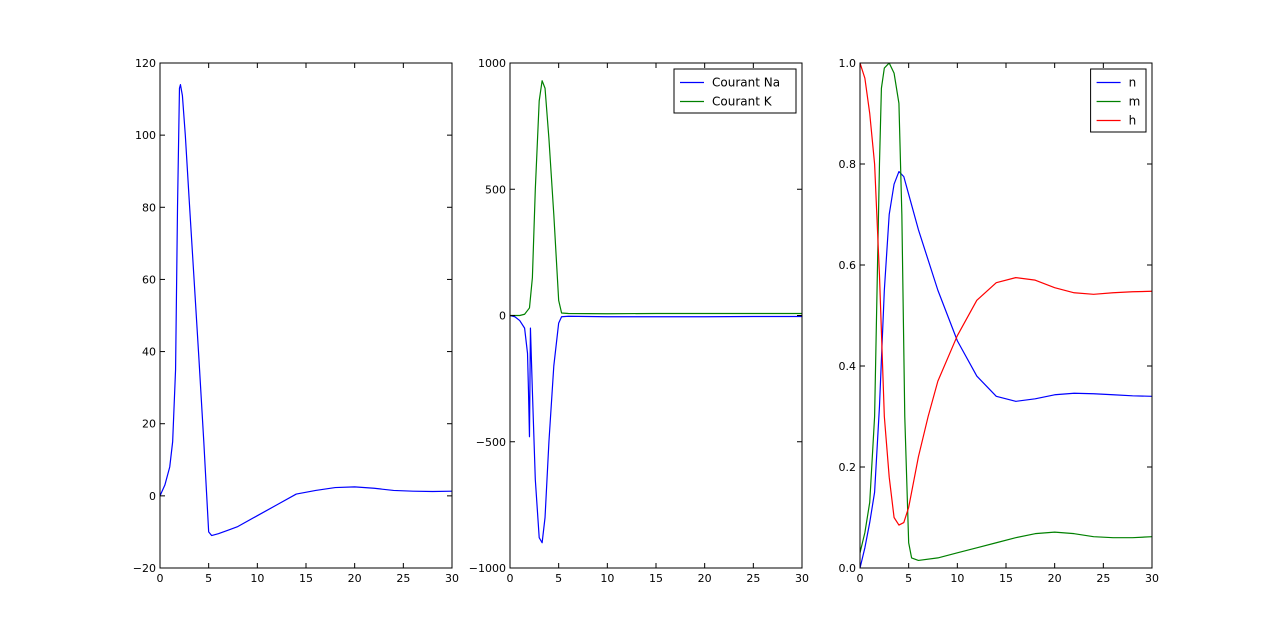  I want to click on series-line-courant-na, so click(656, 429).